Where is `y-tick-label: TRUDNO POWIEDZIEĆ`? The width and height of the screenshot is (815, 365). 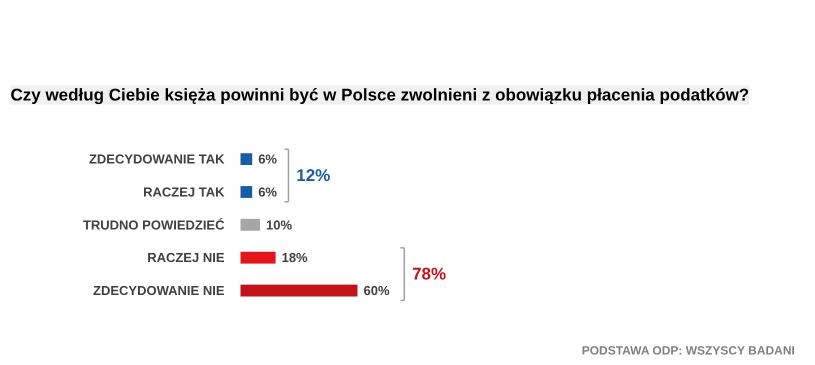
y-tick-label: TRUDNO POWIEDZIEĆ is located at coordinates (154, 224).